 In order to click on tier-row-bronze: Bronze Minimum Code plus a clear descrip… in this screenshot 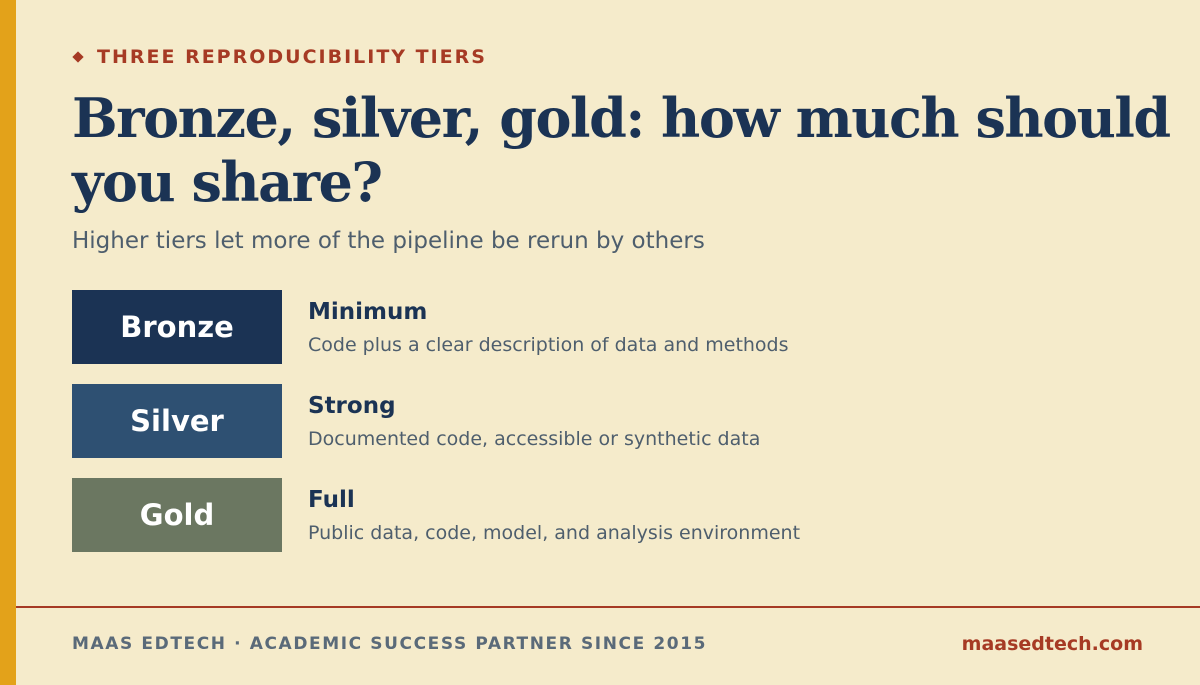, I will do `click(522, 327)`.